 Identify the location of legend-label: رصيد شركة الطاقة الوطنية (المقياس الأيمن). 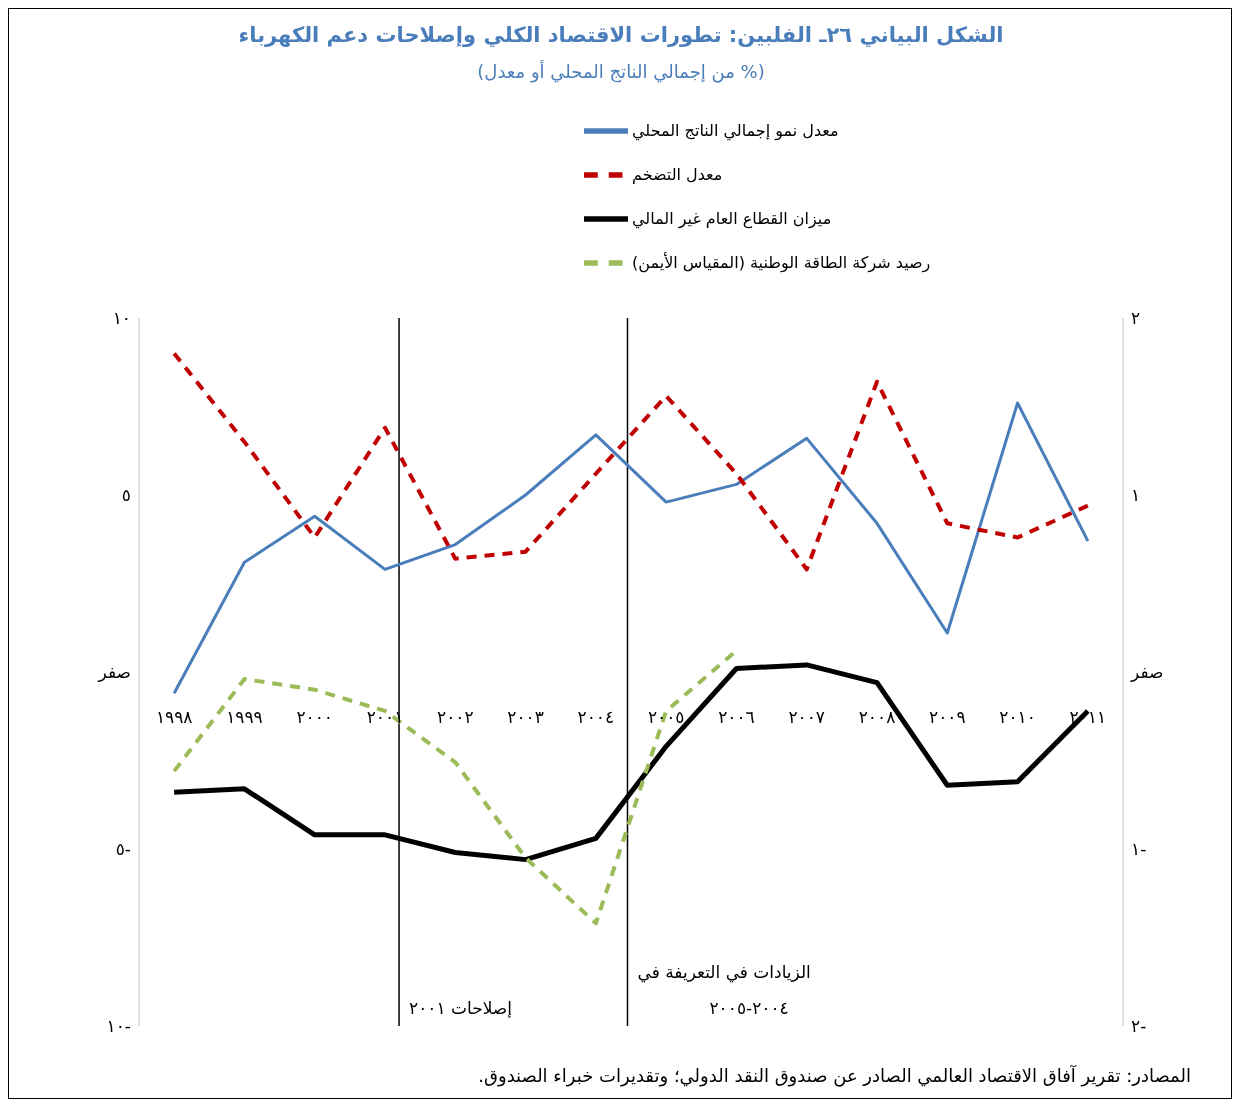
(781, 262).